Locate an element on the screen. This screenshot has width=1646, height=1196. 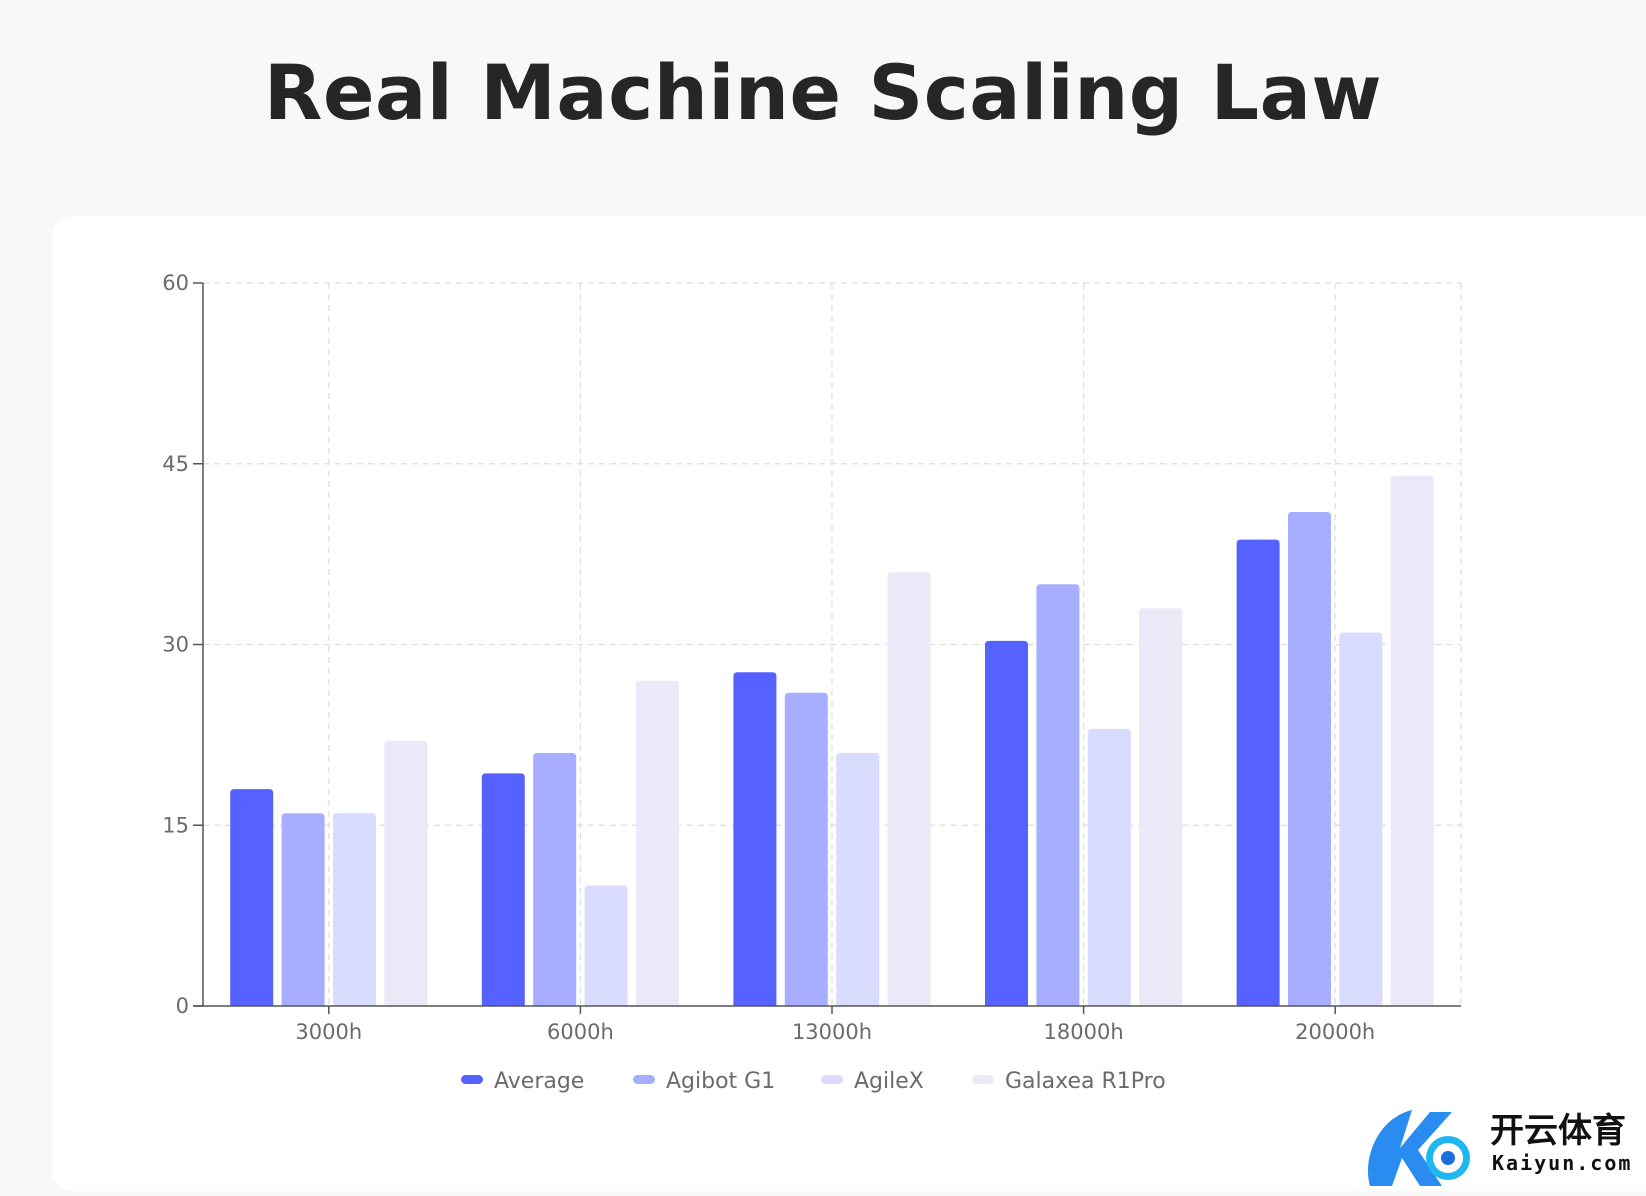
y-tick-label: 60 is located at coordinates (175, 283).